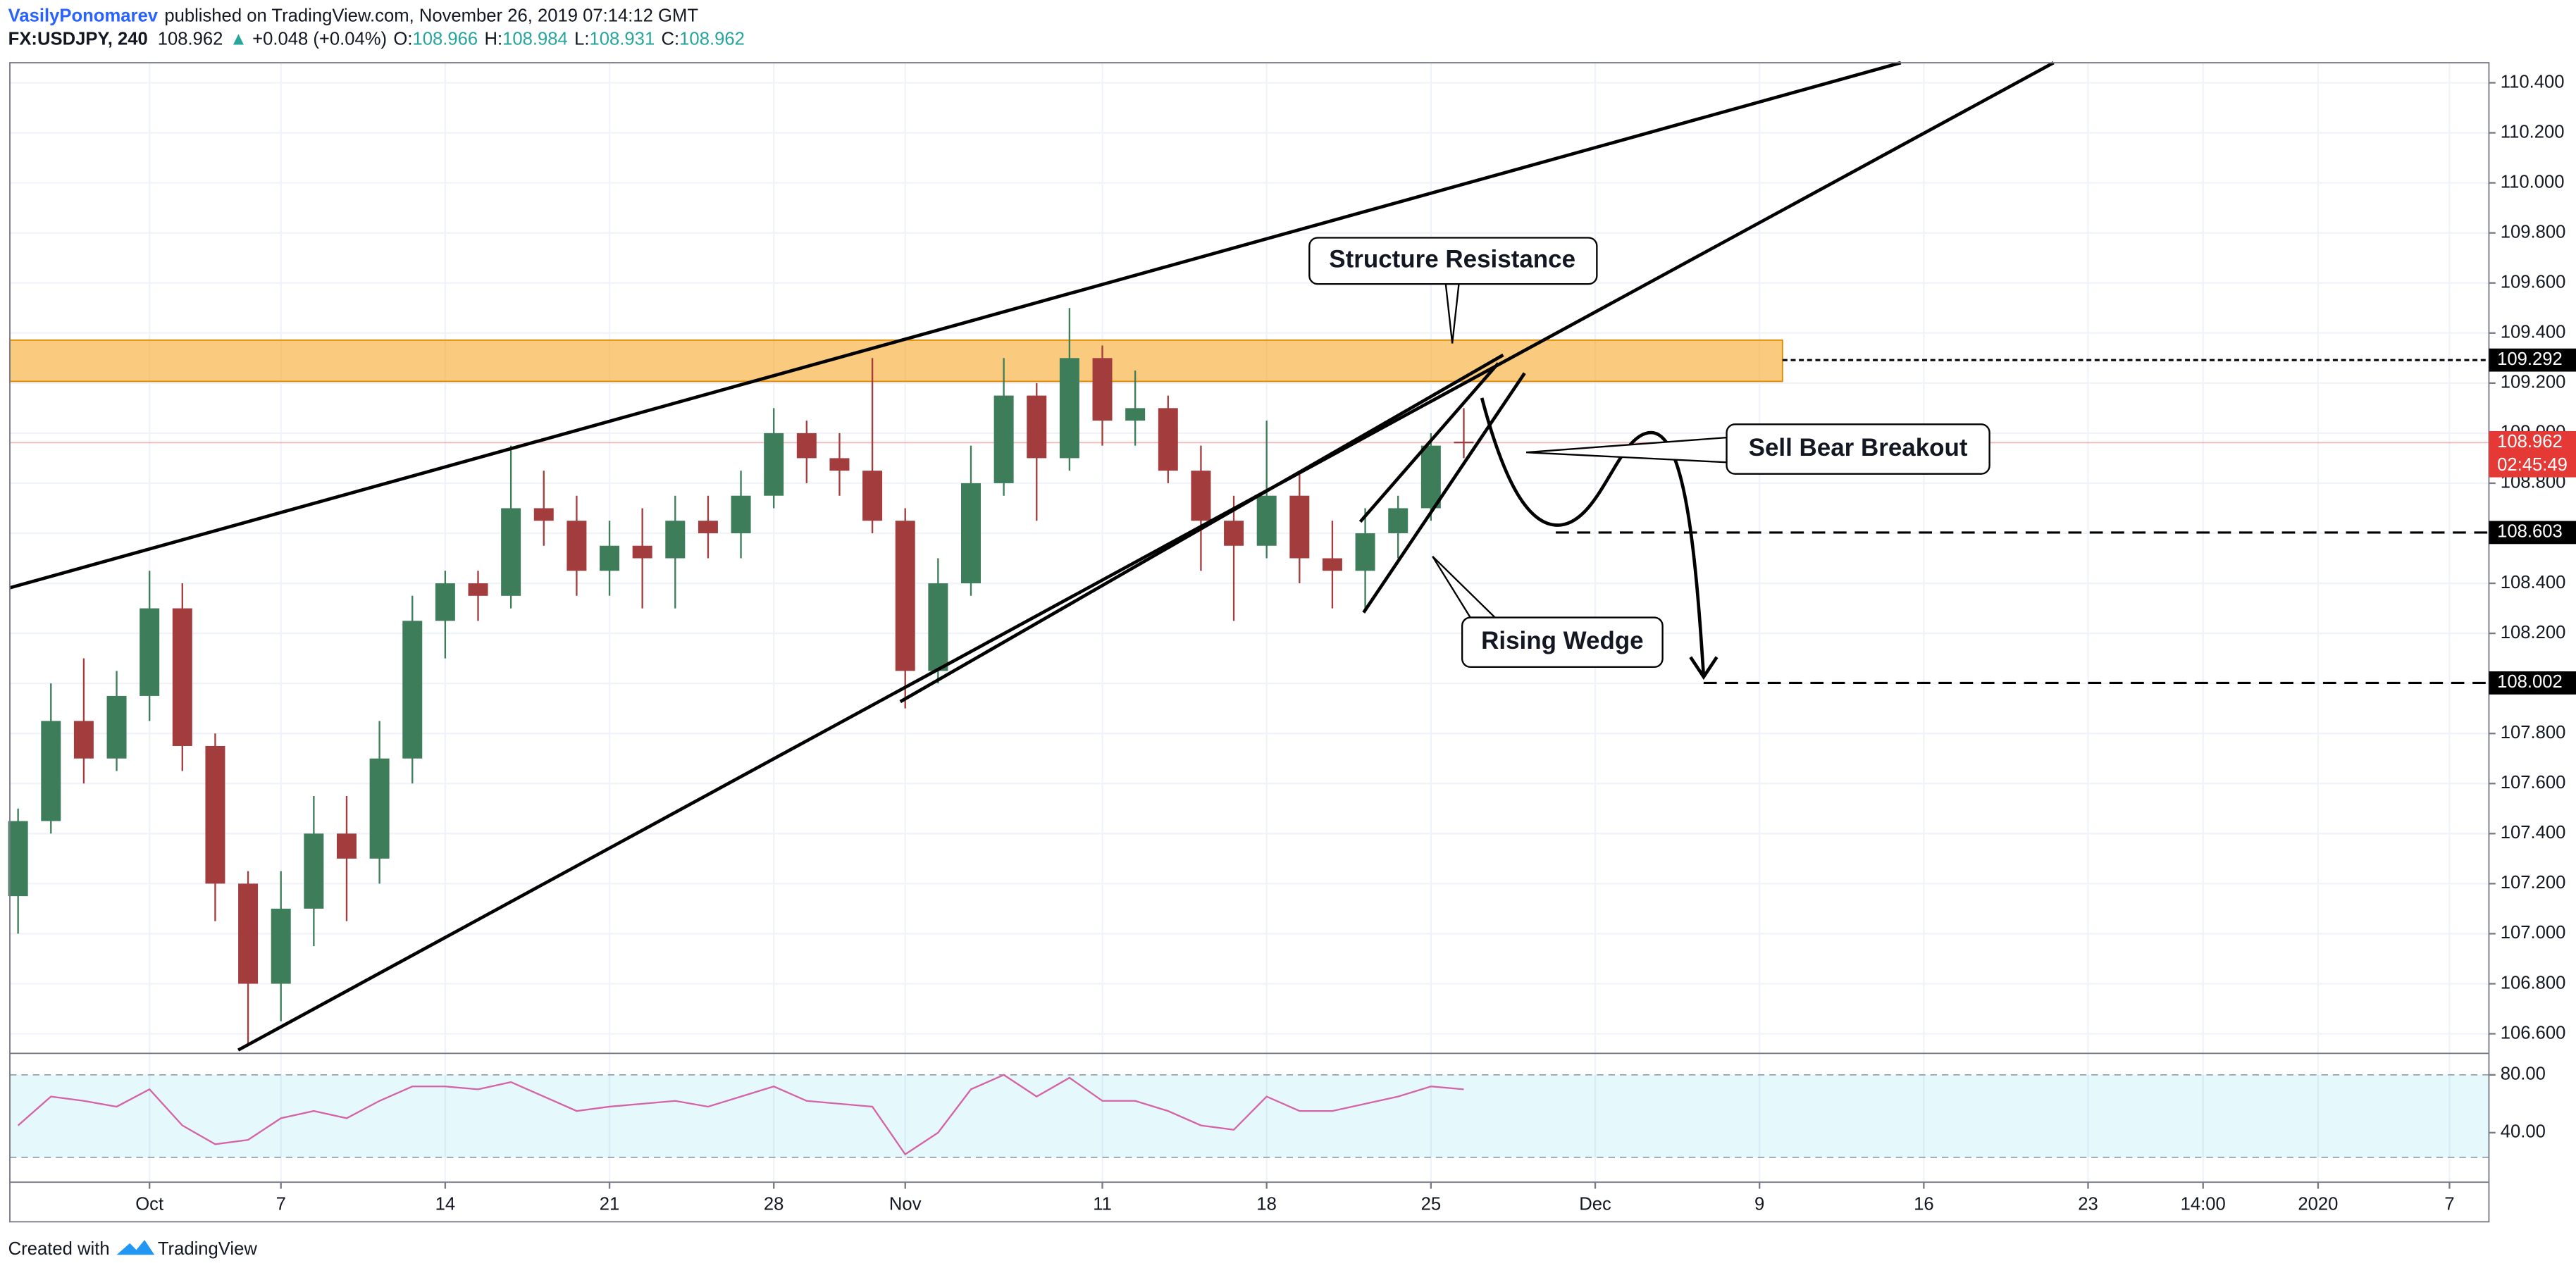 Image resolution: width=2576 pixels, height=1268 pixels. What do you see at coordinates (896, 361) in the screenshot?
I see `resistance-zone` at bounding box center [896, 361].